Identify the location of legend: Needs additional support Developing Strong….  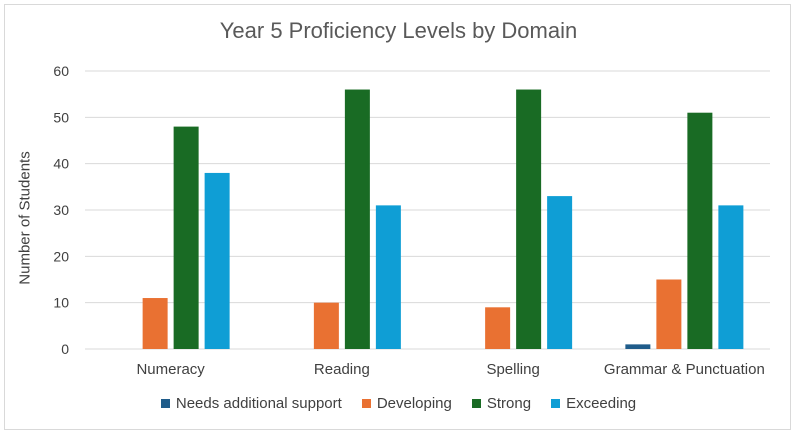
(398, 403).